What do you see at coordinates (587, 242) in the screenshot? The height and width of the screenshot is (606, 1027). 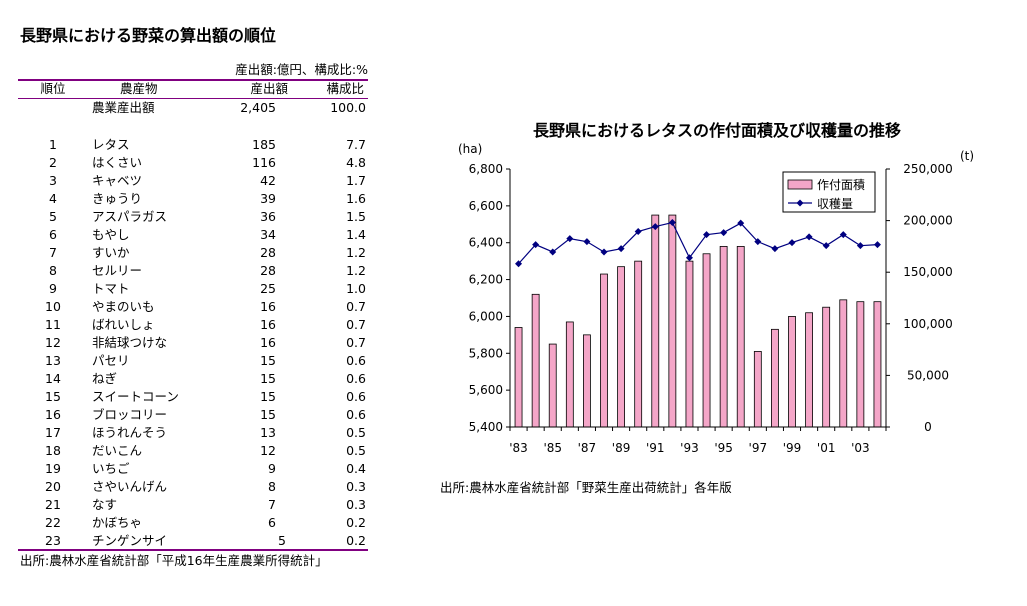 I see `harvest-point-1987` at bounding box center [587, 242].